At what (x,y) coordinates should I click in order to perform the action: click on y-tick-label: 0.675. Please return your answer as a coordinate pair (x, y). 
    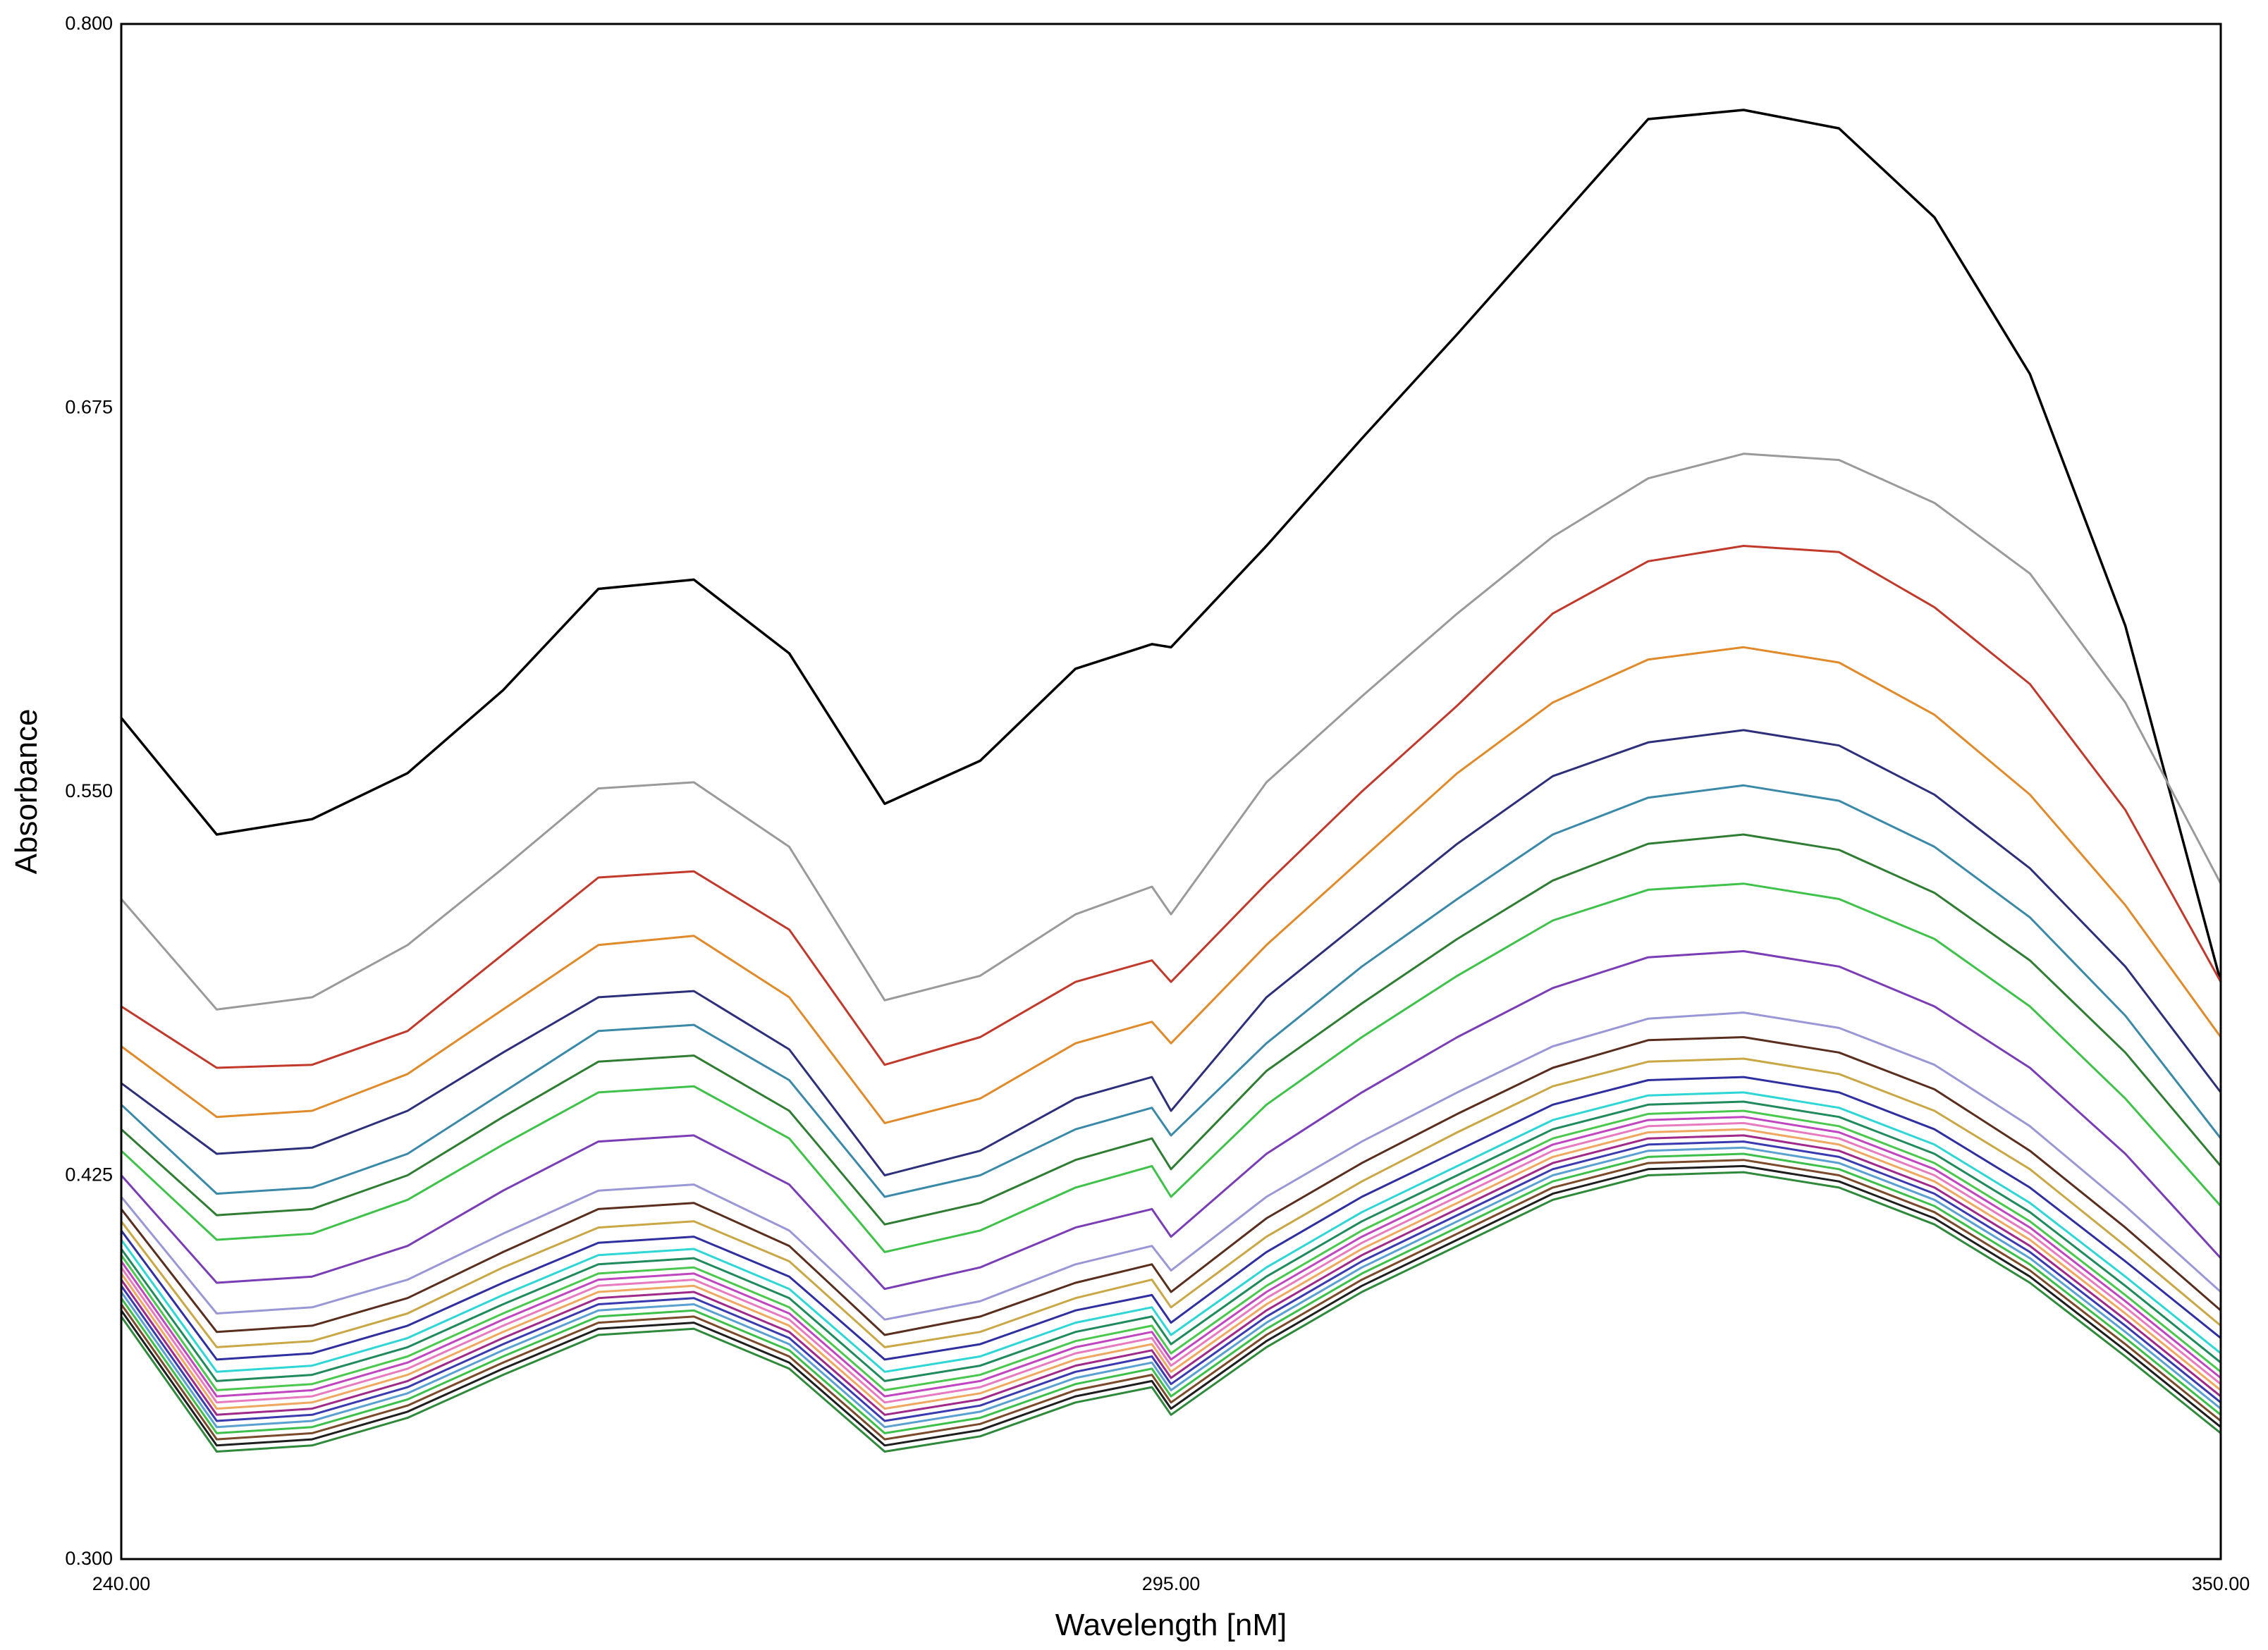
    Looking at the image, I should click on (89, 407).